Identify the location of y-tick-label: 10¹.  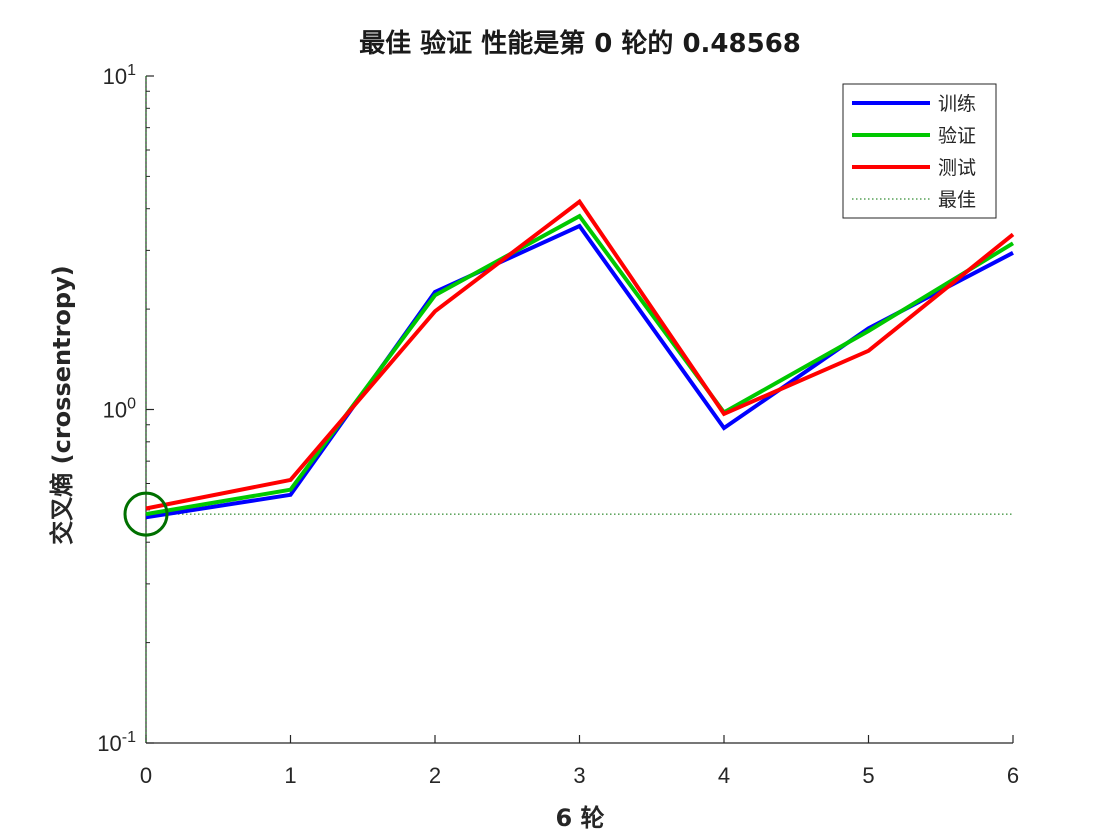
(119, 75).